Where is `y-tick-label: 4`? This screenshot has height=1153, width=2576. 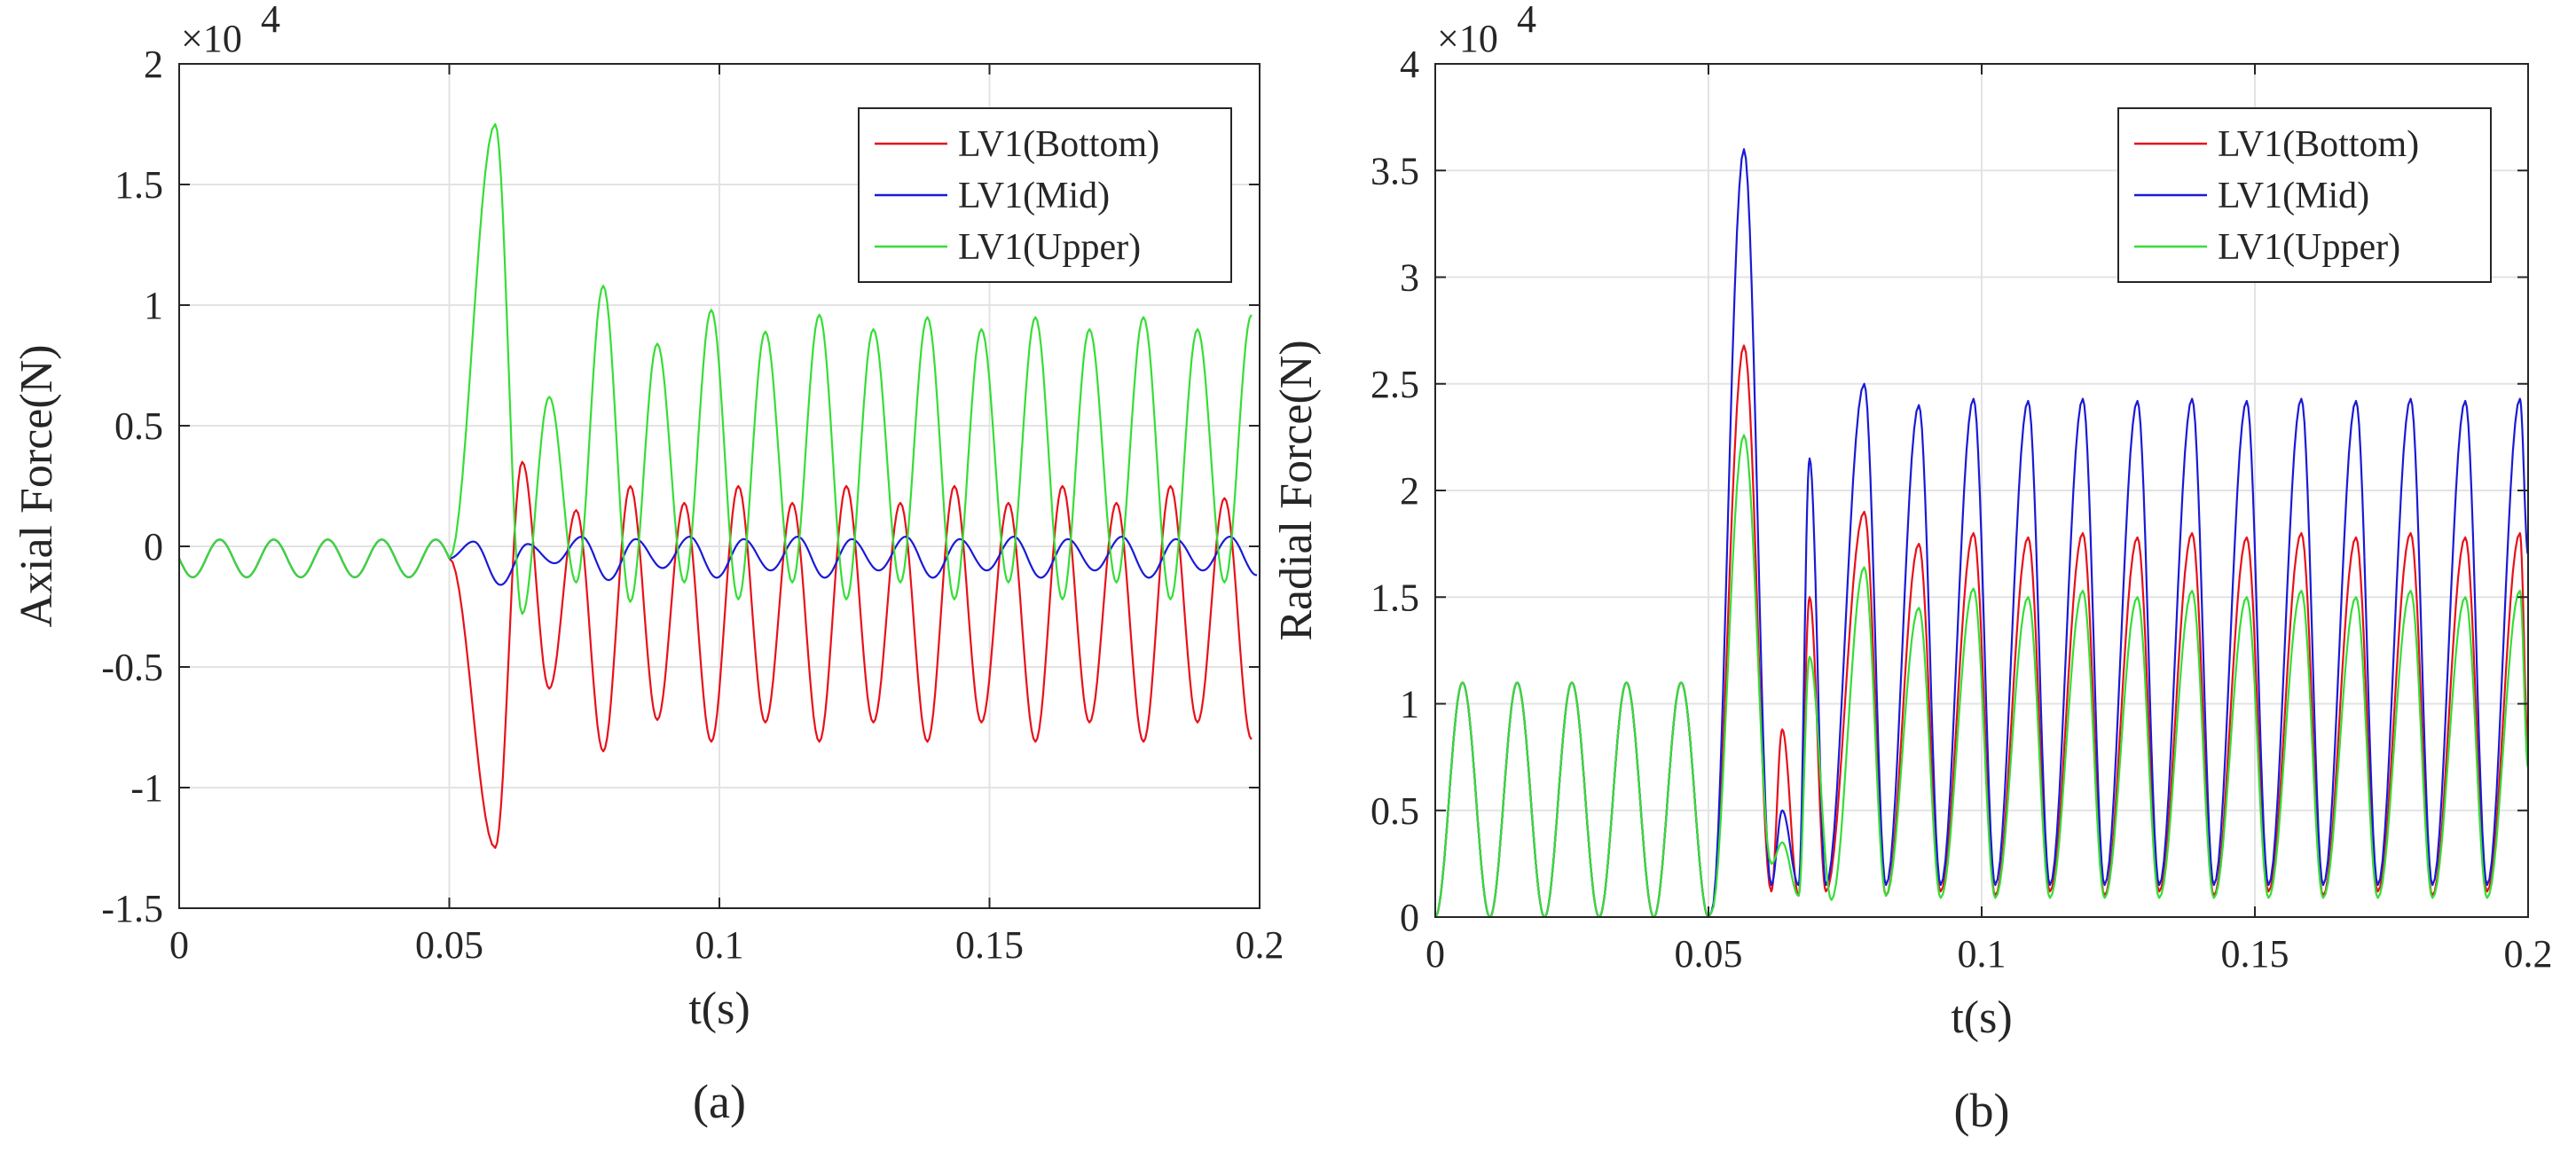
y-tick-label: 4 is located at coordinates (1409, 64).